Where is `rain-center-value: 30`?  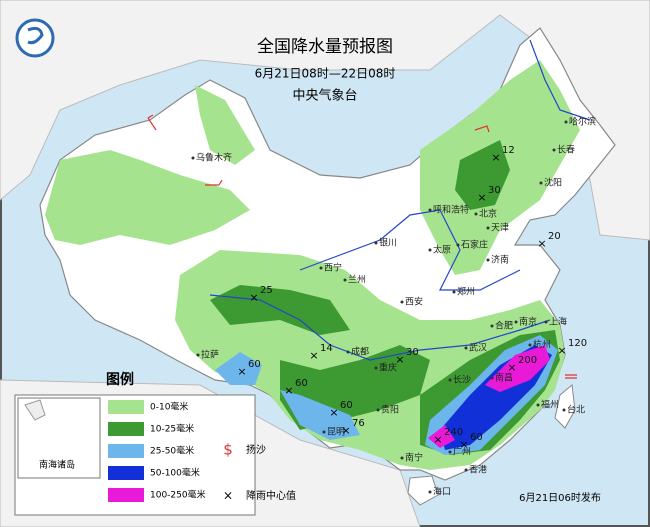 rain-center-value: 30 is located at coordinates (494, 190).